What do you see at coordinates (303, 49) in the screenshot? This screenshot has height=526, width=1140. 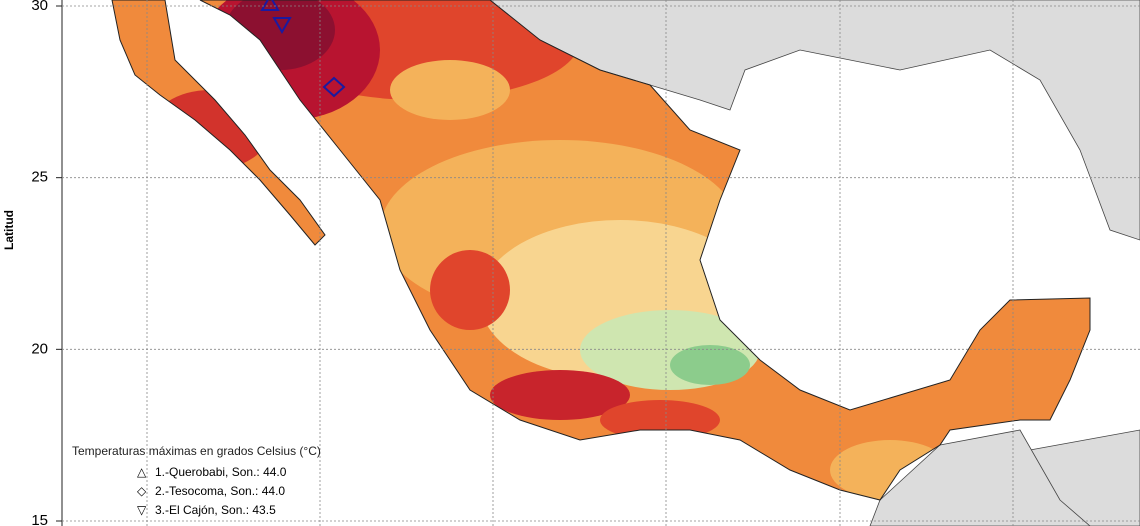 I see `station-markers` at bounding box center [303, 49].